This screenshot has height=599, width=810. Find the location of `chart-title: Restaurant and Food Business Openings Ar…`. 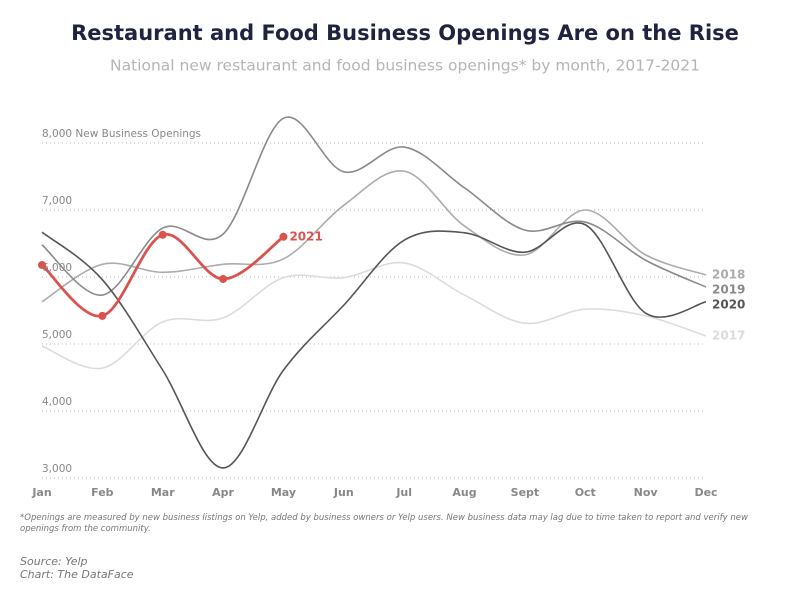

chart-title: Restaurant and Food Business Openings Ar… is located at coordinates (405, 33).